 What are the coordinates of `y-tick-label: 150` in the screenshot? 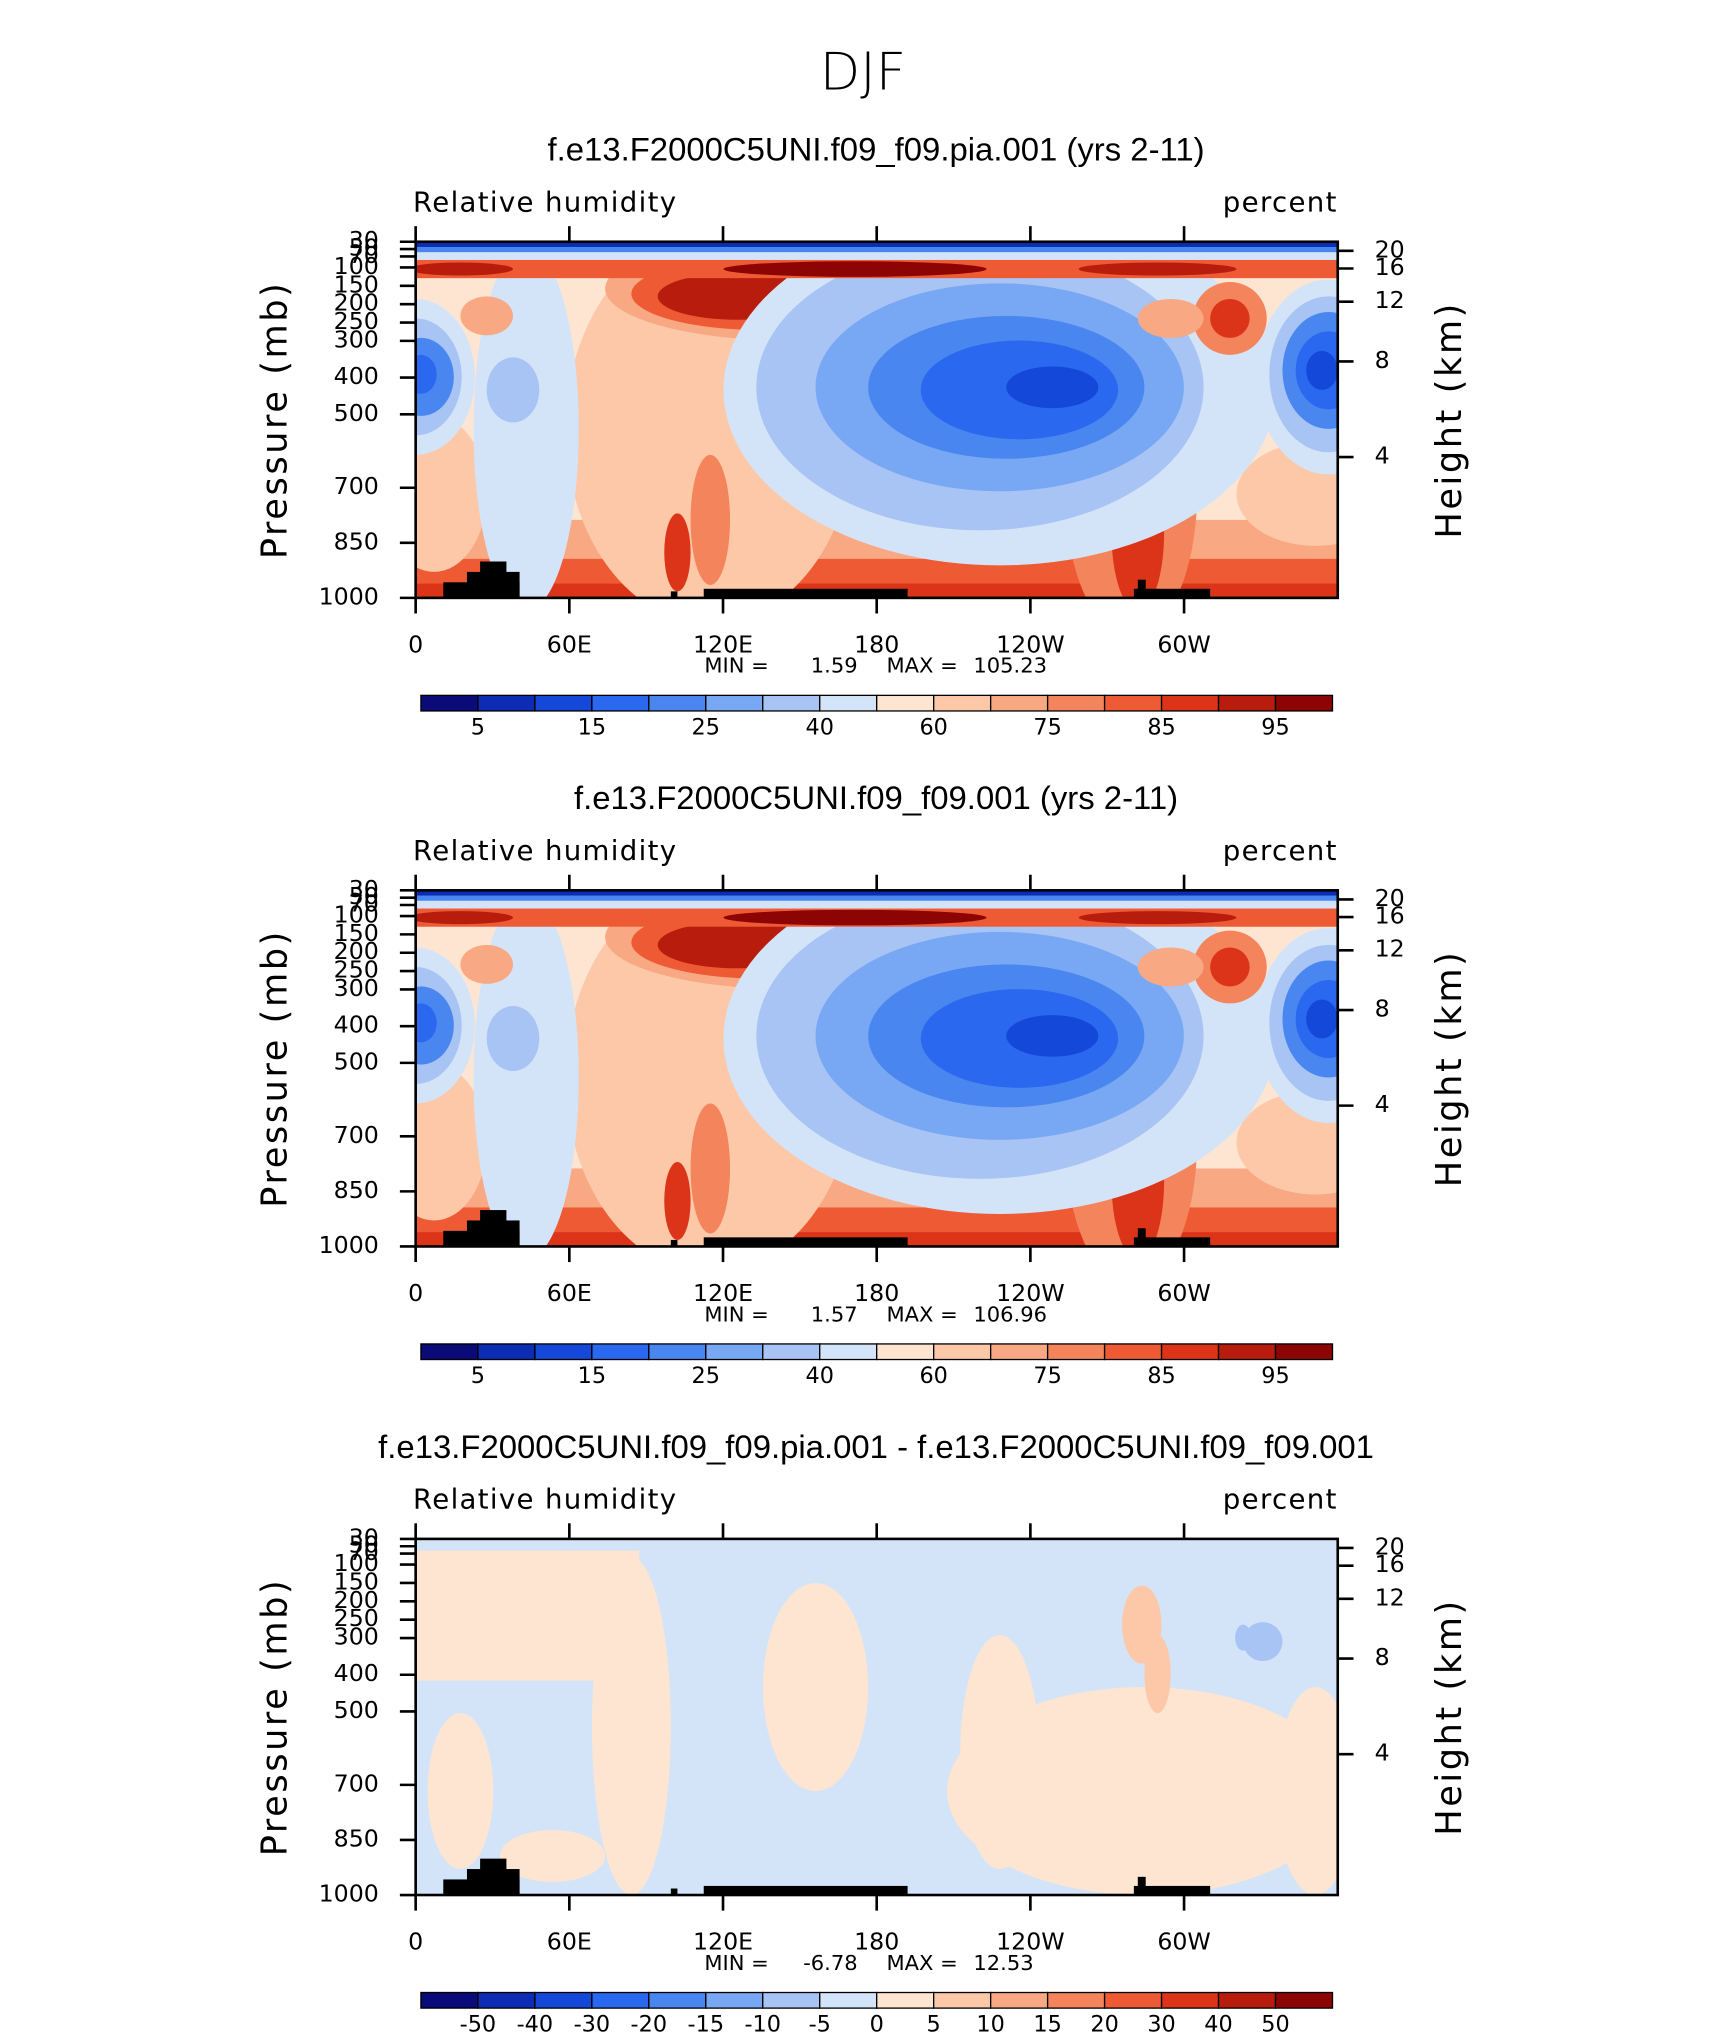 It's located at (356, 933).